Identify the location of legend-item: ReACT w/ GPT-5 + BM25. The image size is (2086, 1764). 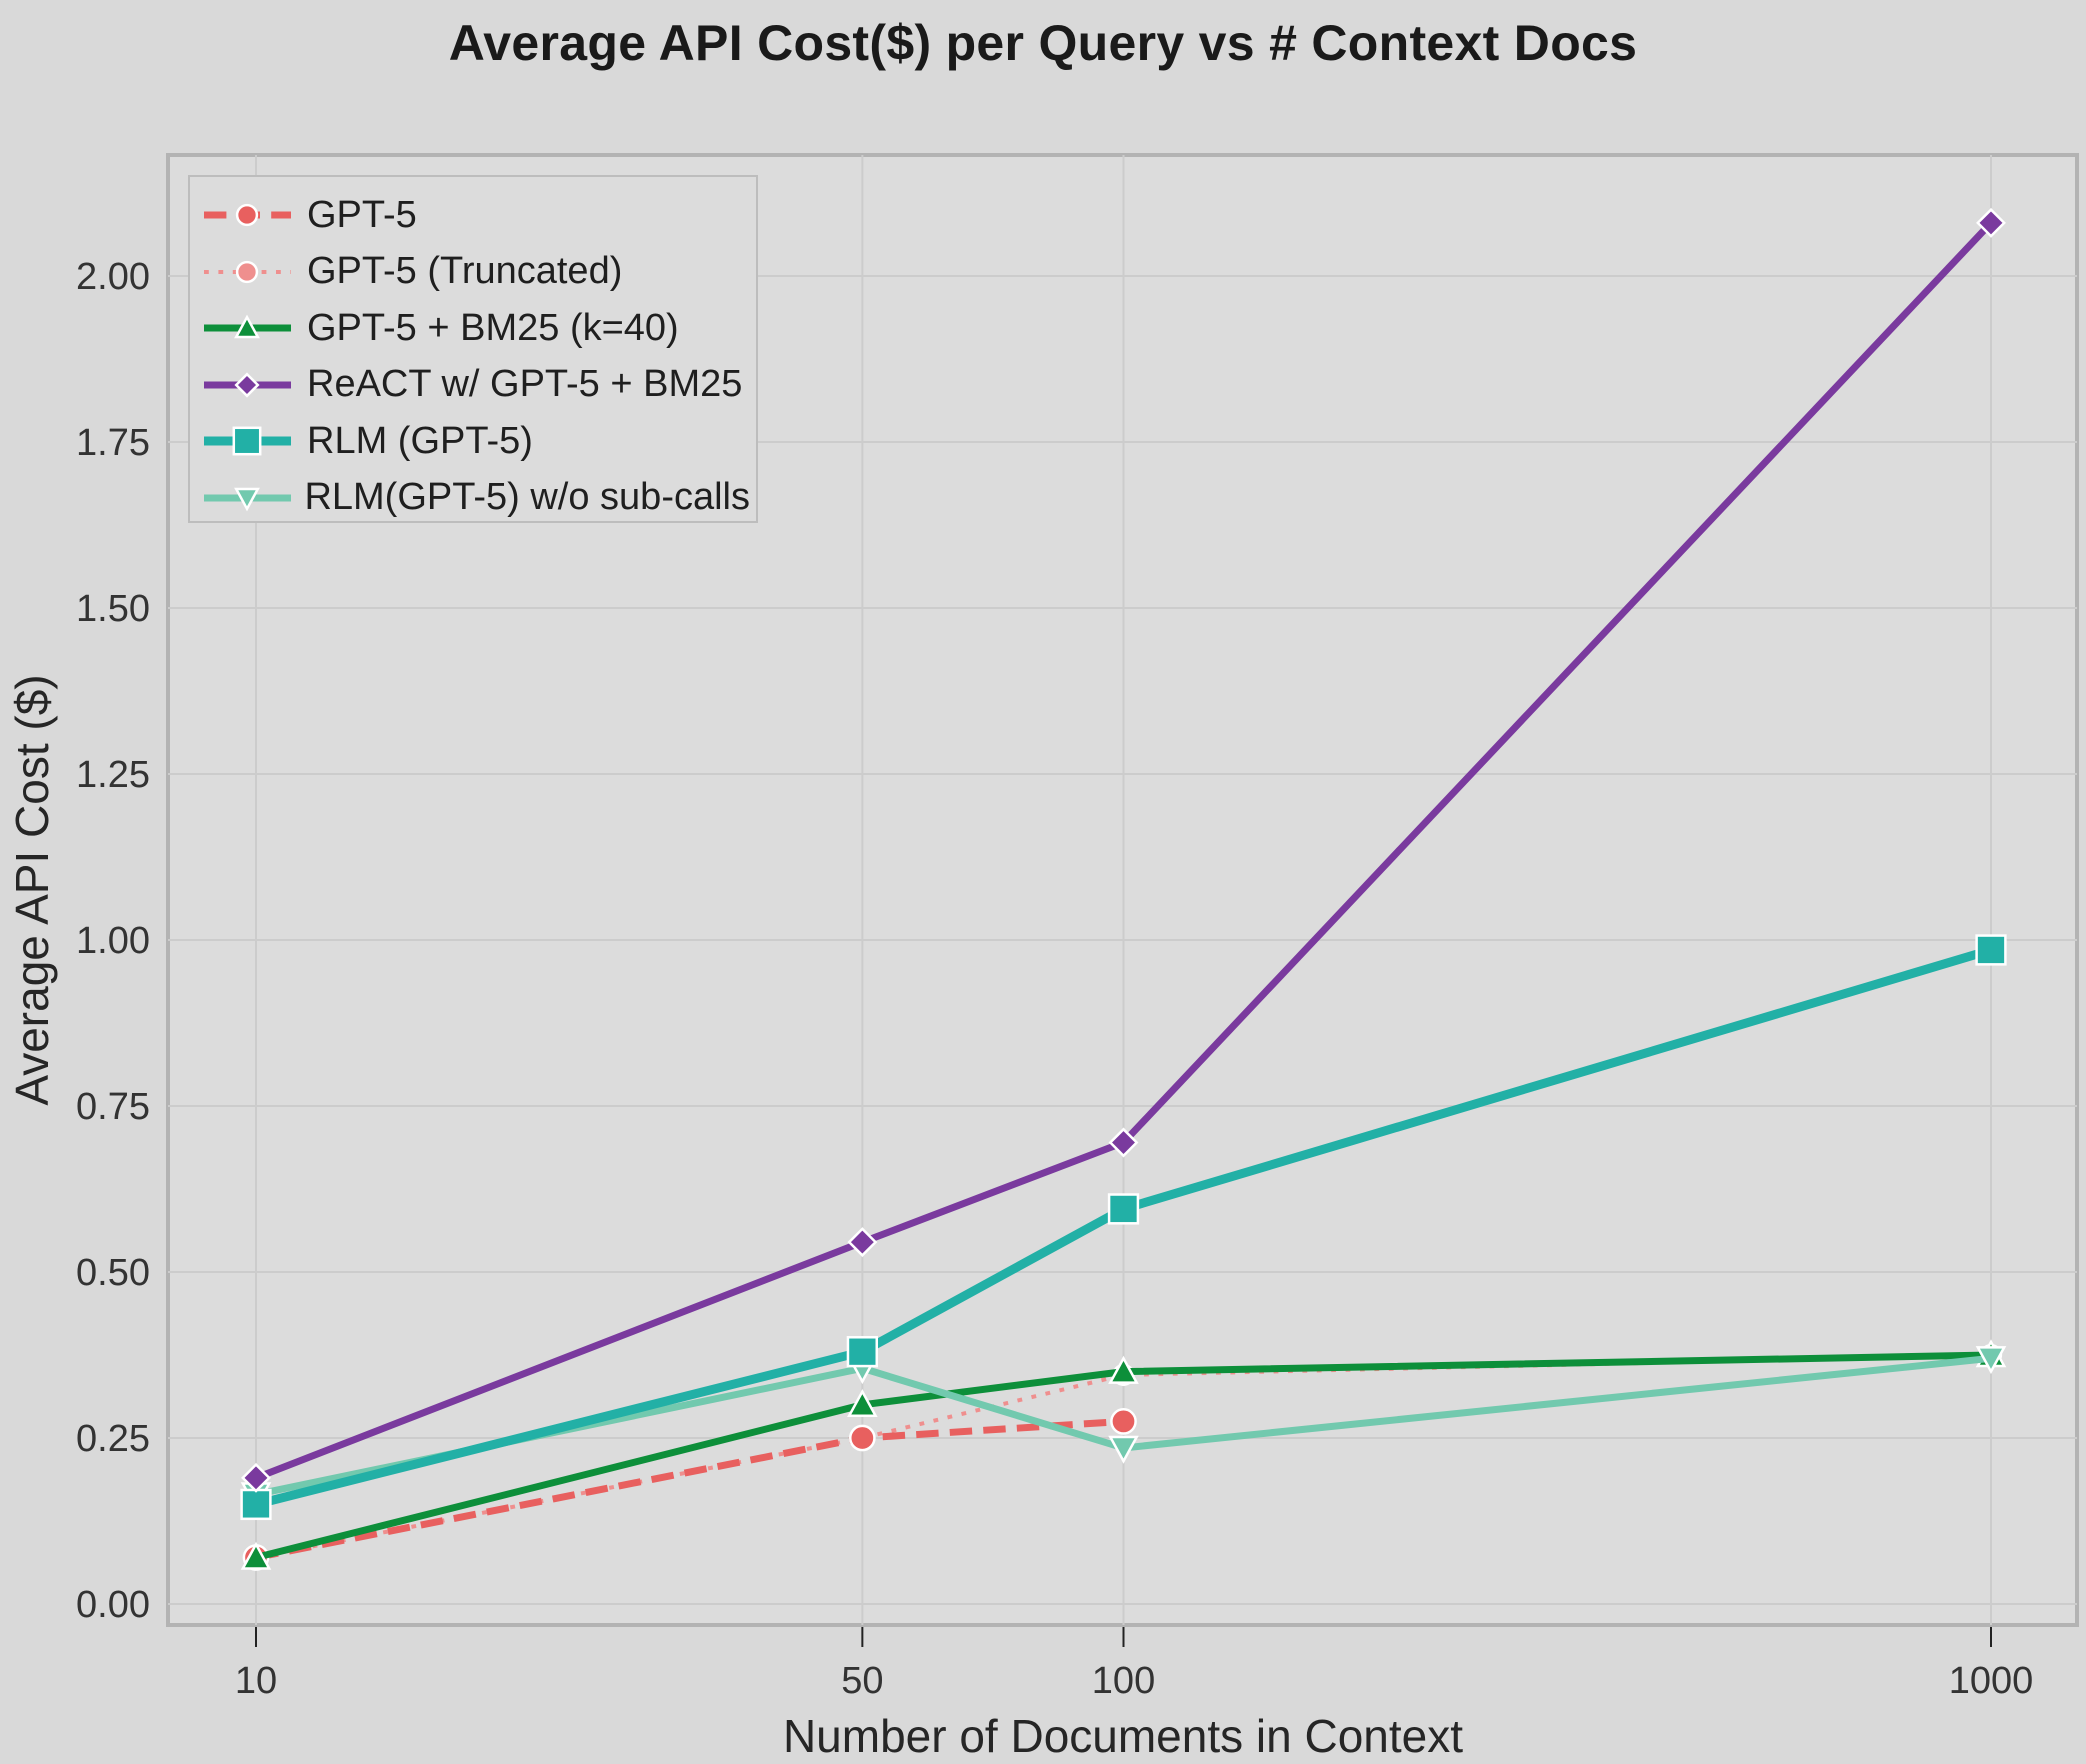
(470, 385).